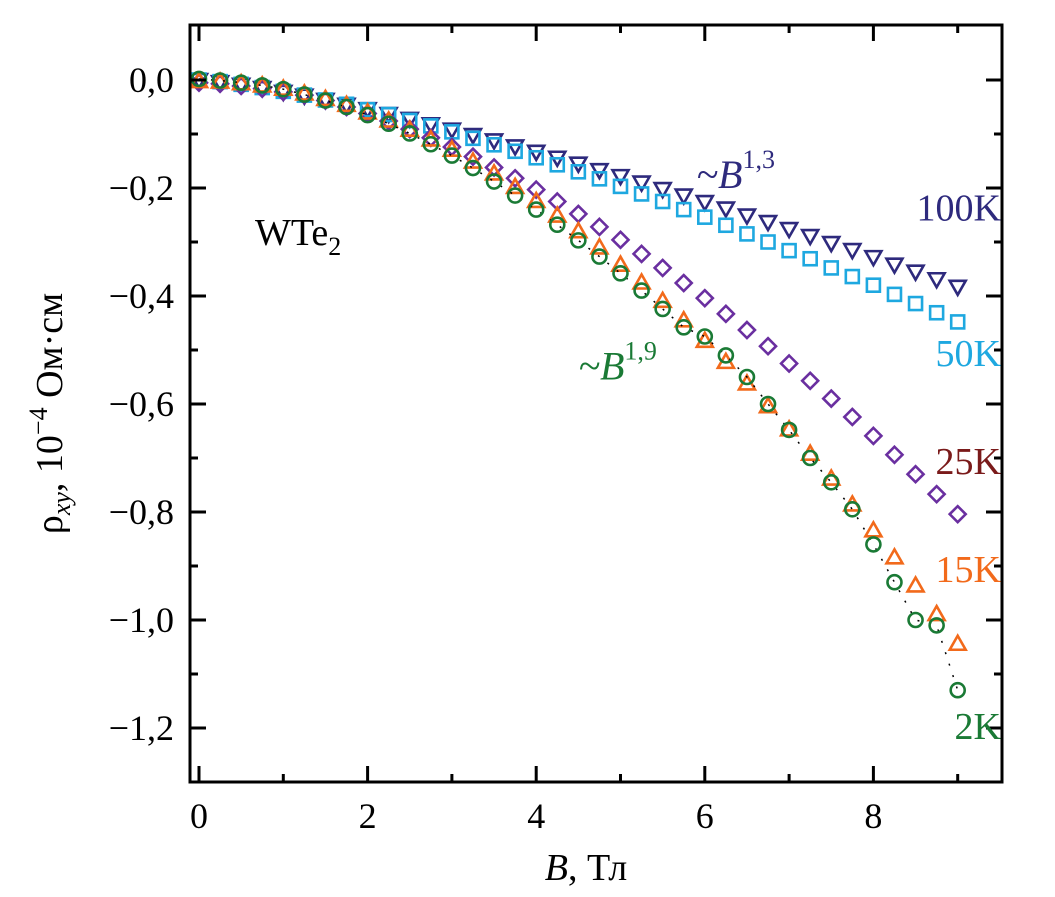 This screenshot has width=1055, height=897. What do you see at coordinates (873, 816) in the screenshot?
I see `x-tick-label: 8` at bounding box center [873, 816].